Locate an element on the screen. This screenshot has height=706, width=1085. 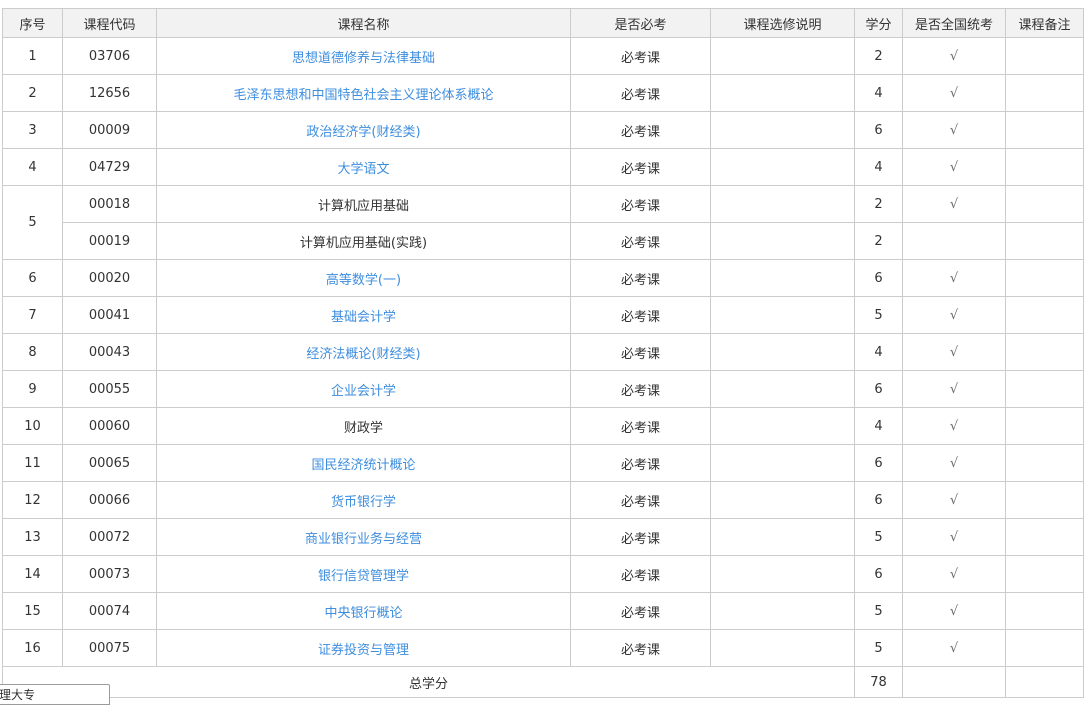
course-link: 中央银行概论 is located at coordinates (363, 613).